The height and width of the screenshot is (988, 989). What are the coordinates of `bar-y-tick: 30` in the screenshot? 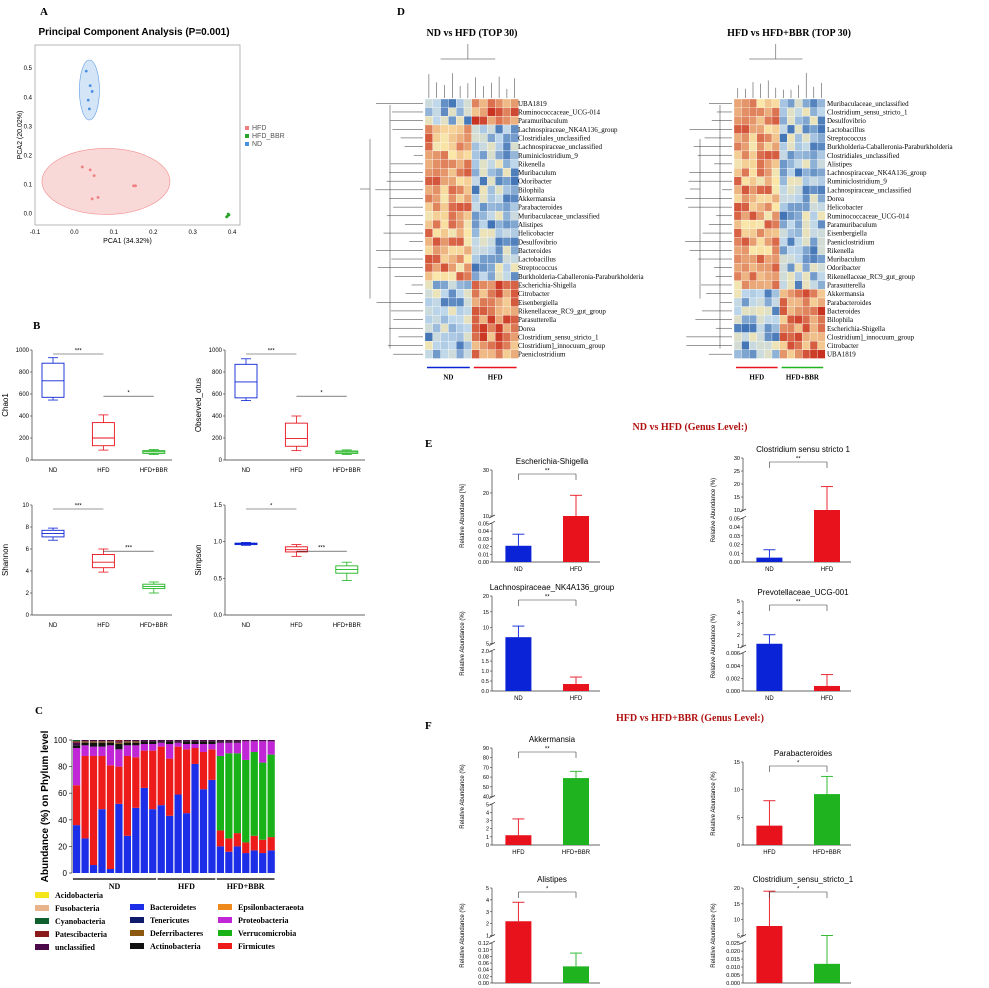 It's located at (486, 471).